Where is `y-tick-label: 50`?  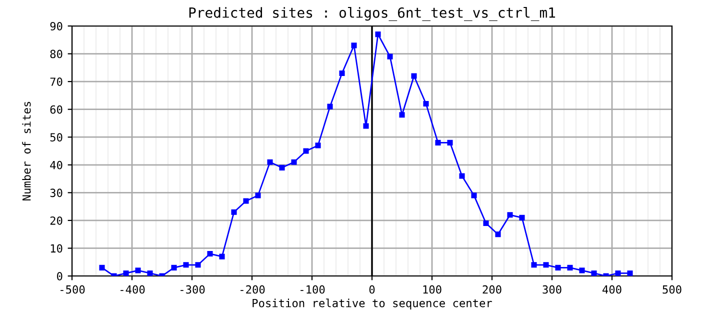
y-tick-label: 50 is located at coordinates (56, 137).